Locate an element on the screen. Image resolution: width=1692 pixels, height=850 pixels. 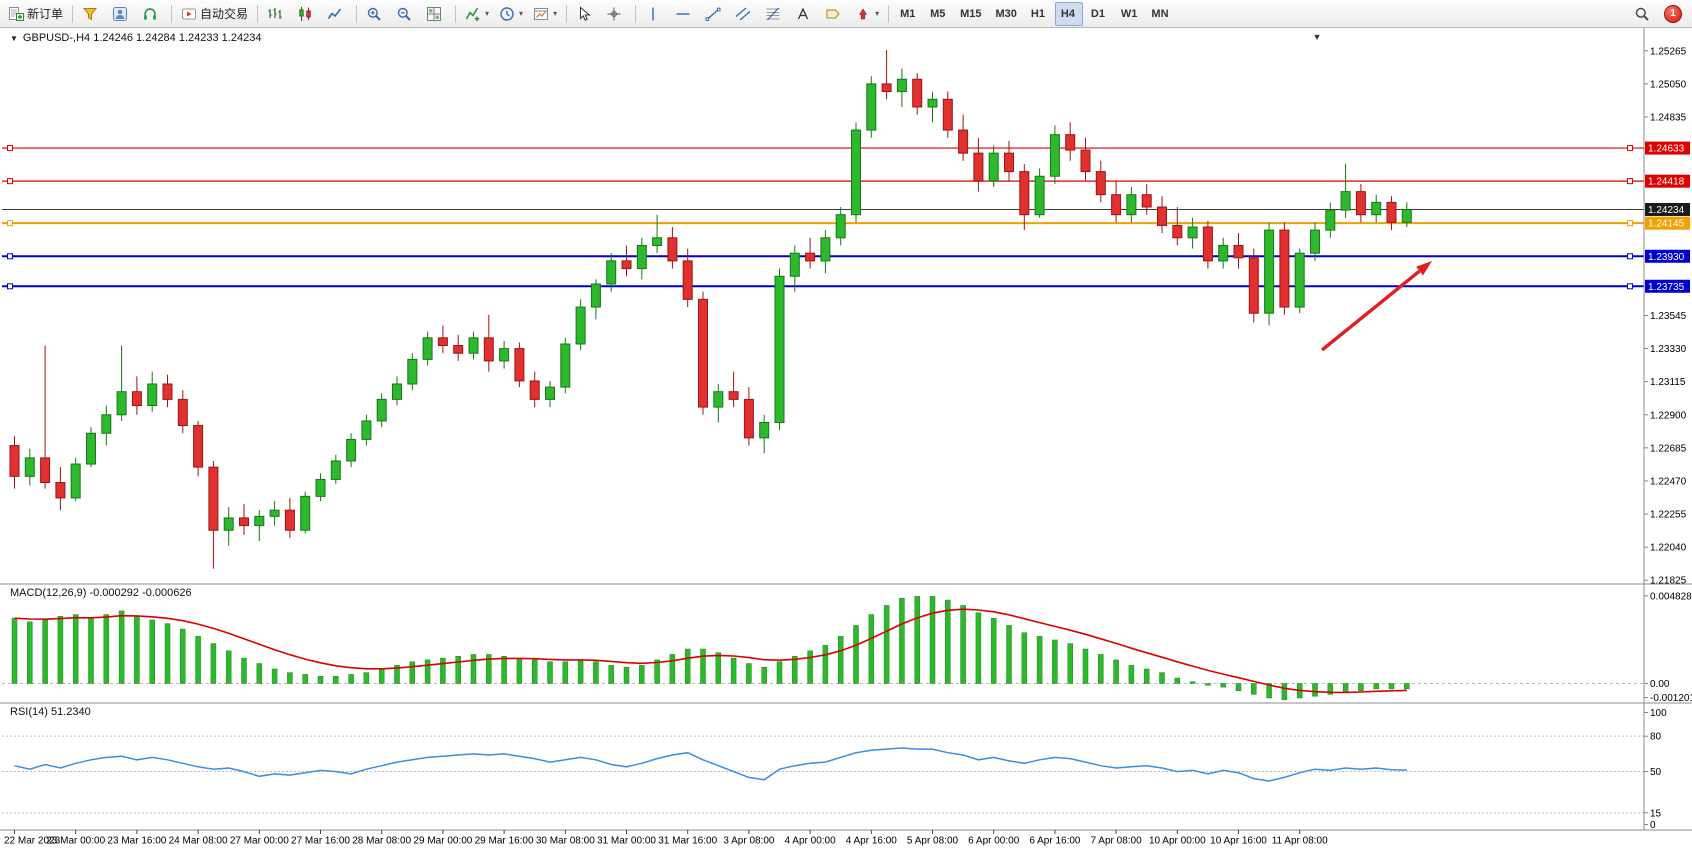
periods-button: ▾ is located at coordinates (511, 14).